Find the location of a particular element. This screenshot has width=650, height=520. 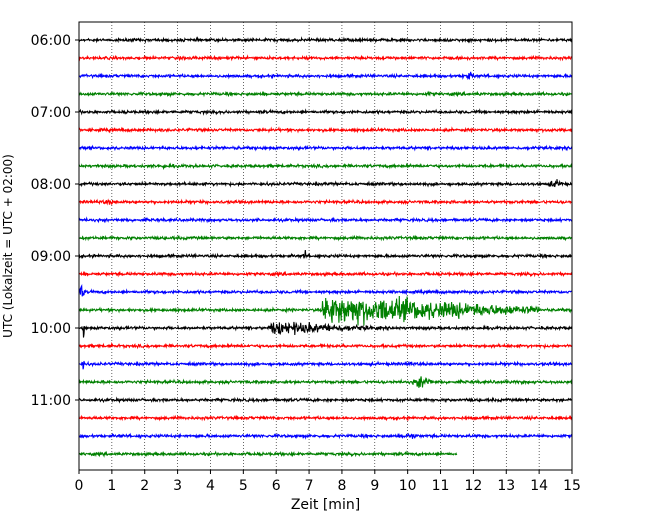

y-tick-label-3: 09:00 is located at coordinates (51, 257).